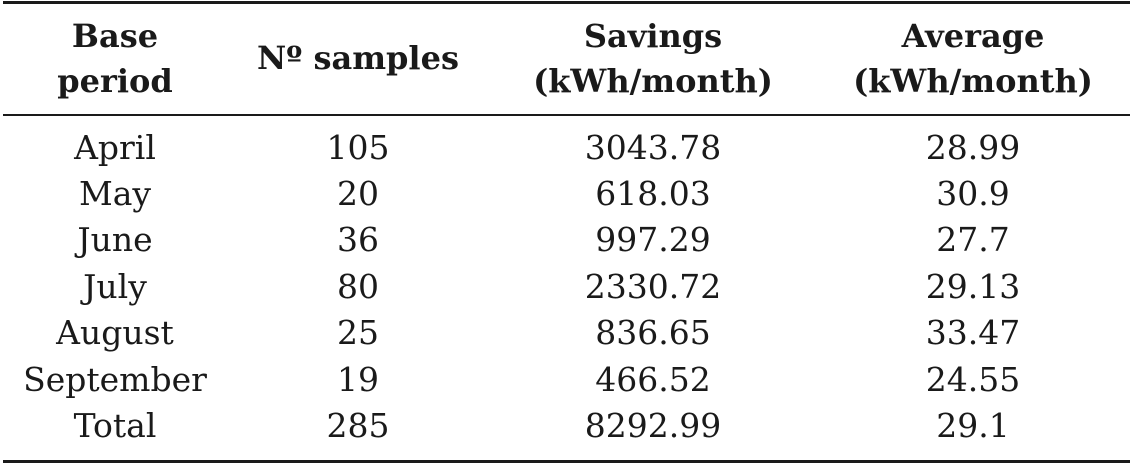 The width and height of the screenshot is (1133, 464). I want to click on cell-average: 29.13, so click(973, 286).